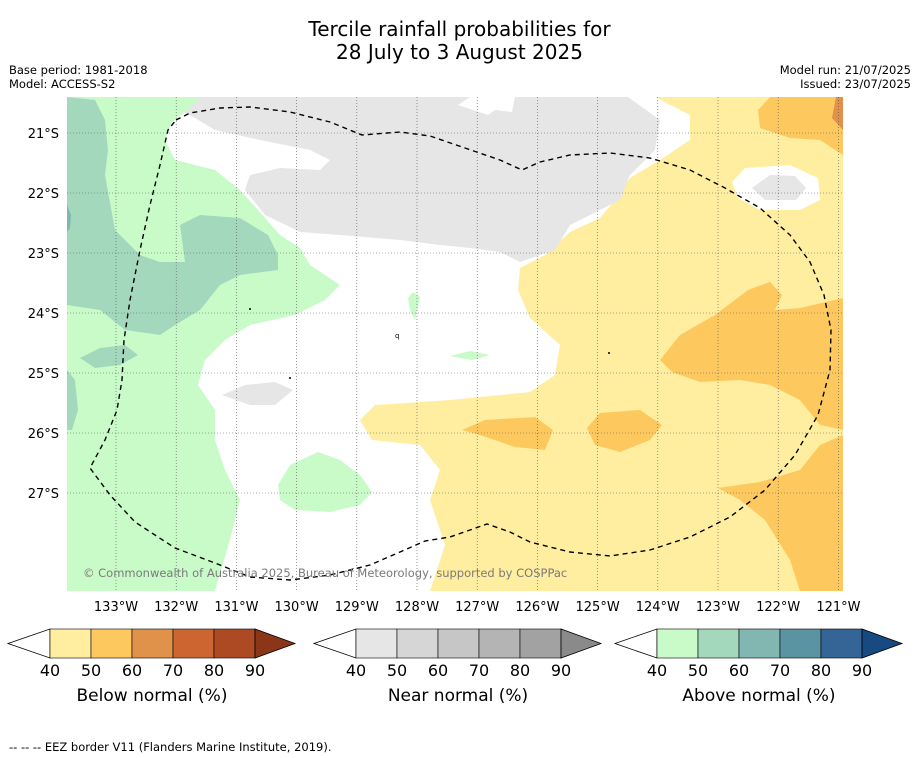 This screenshot has height=758, width=919. Describe the element at coordinates (855, 84) in the screenshot. I see `issued-date: Issued: 23/07/2025` at that location.